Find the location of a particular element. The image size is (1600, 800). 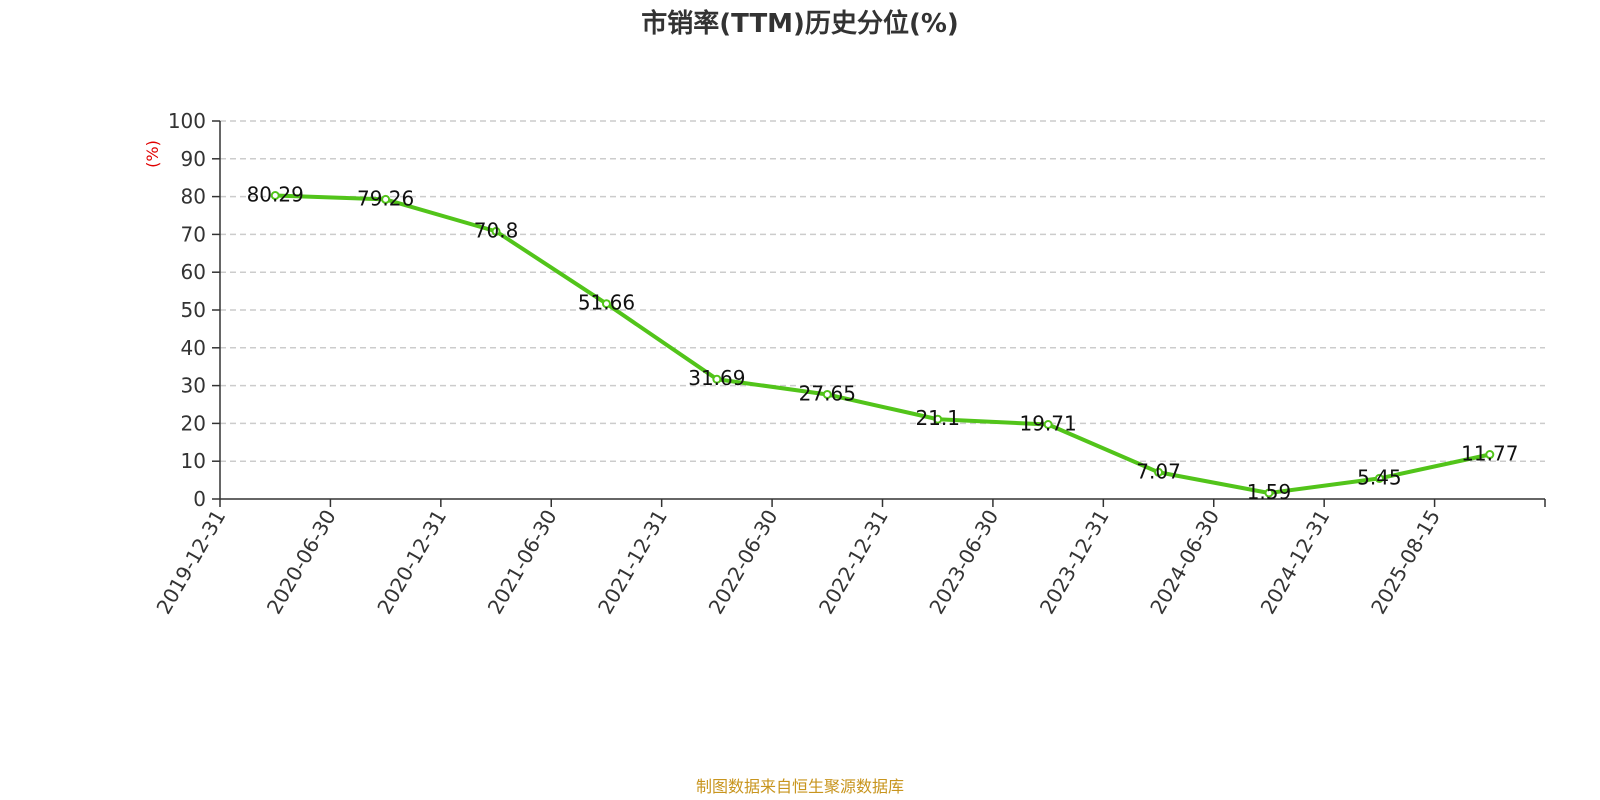

y-tick-label: 80 is located at coordinates (193, 197).